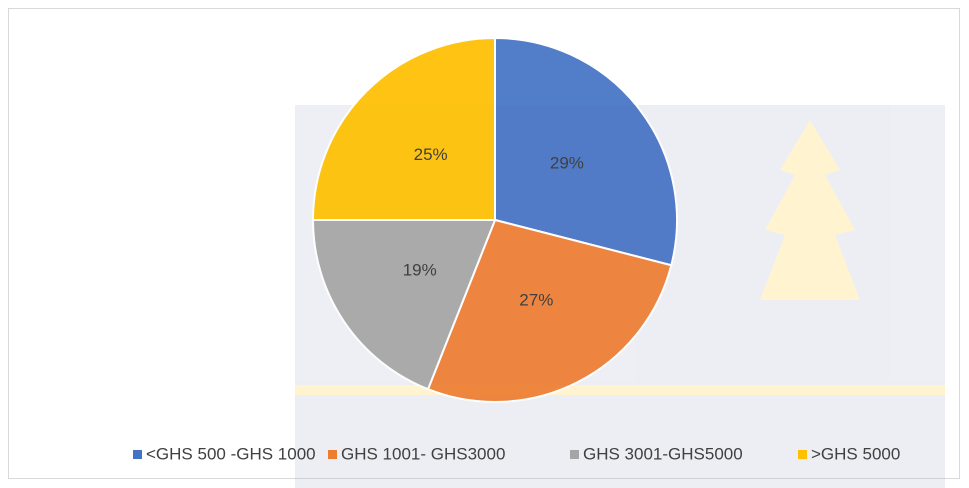  I want to click on data-label: 29%, so click(567, 163).